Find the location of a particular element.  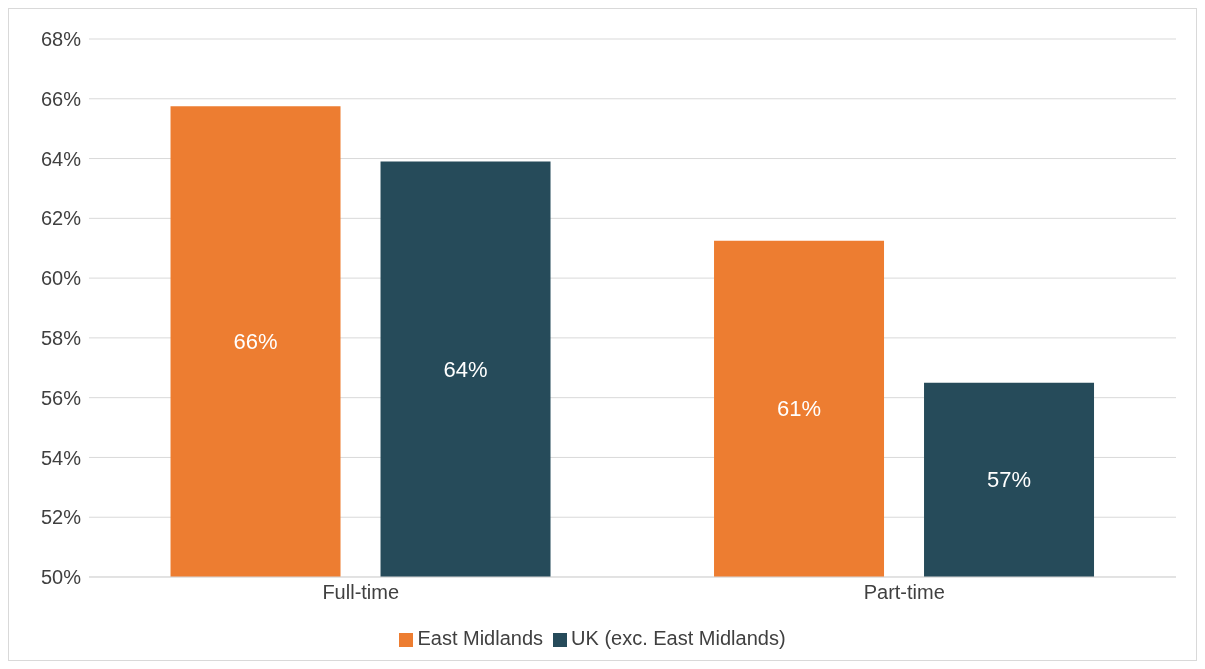

y-tick-label: 68% is located at coordinates (61, 39).